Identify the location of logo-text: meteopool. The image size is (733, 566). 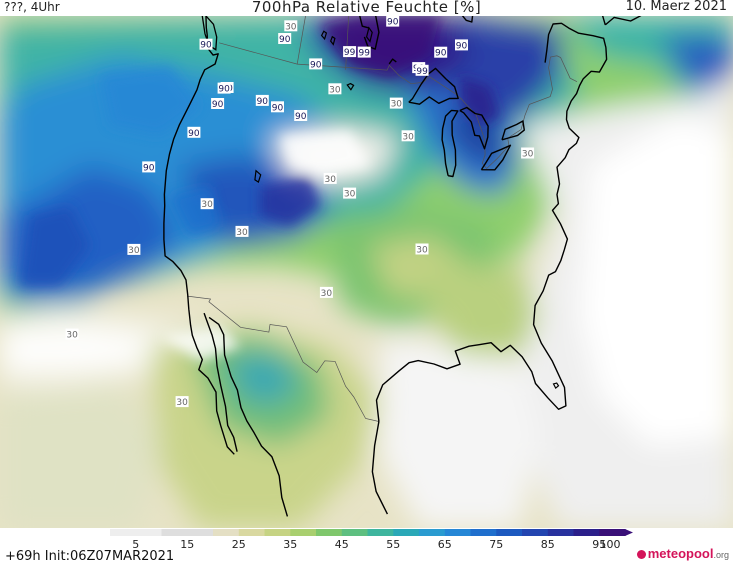
(680, 553).